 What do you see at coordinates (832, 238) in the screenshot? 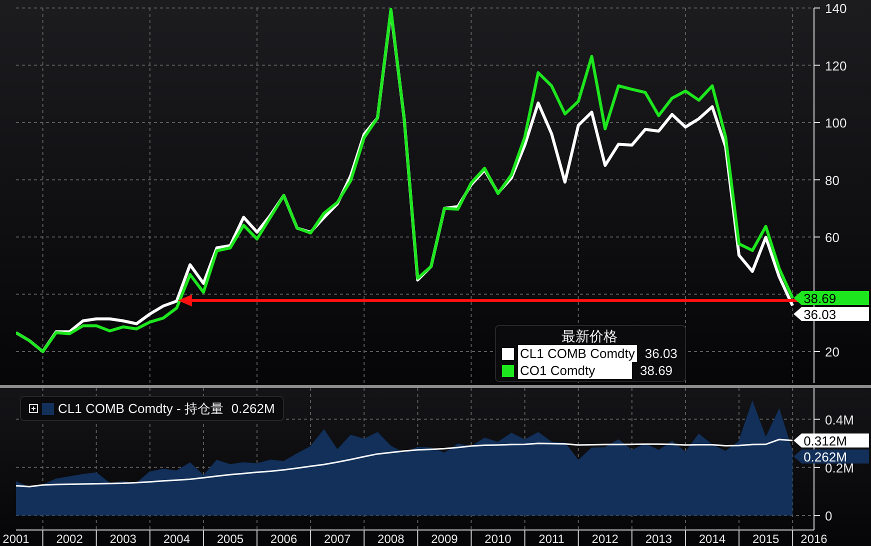
I see `y-tick-label: 60` at bounding box center [832, 238].